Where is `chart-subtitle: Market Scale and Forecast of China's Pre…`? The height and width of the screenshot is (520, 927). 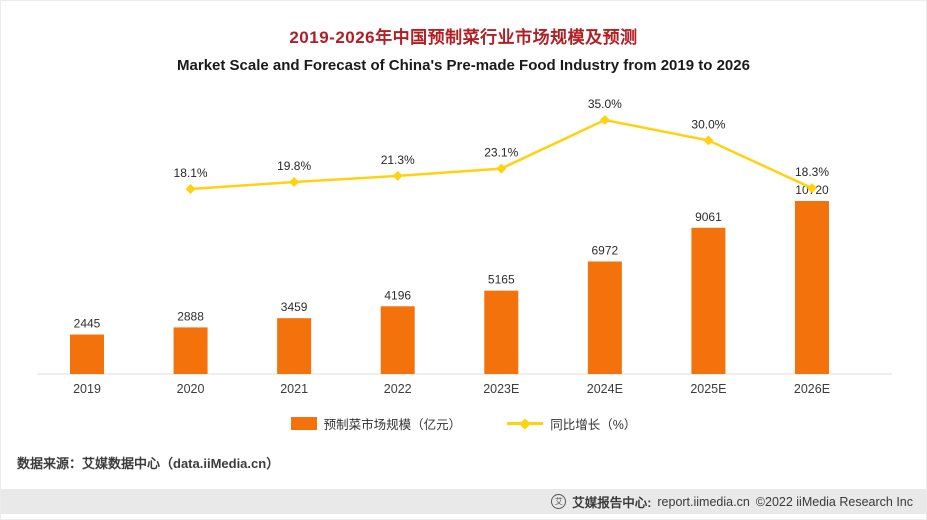 chart-subtitle: Market Scale and Forecast of China's Pre… is located at coordinates (463, 65).